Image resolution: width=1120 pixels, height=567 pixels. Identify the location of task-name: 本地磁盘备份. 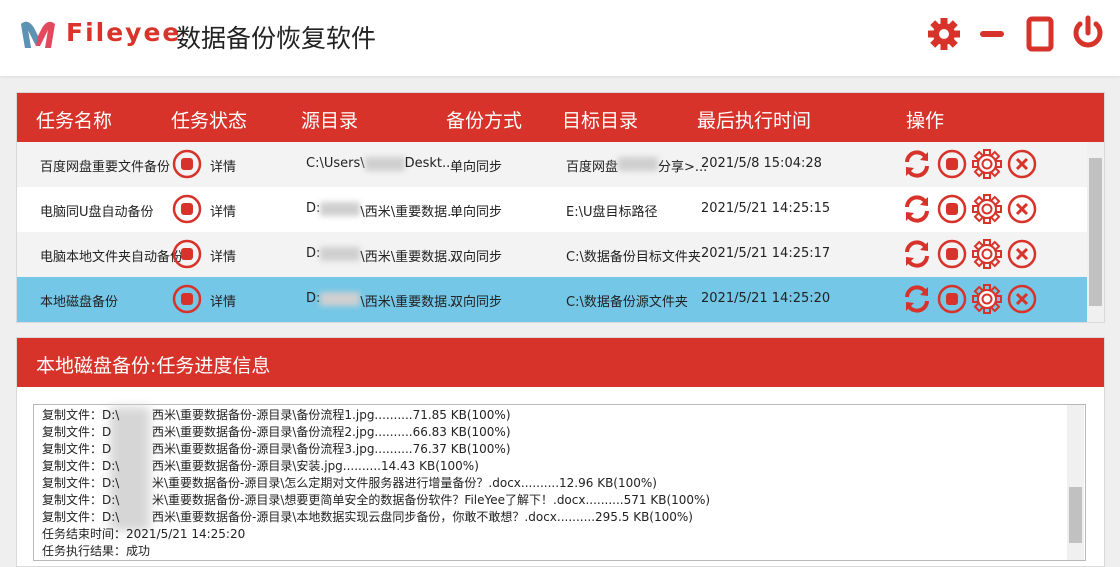
(79, 302).